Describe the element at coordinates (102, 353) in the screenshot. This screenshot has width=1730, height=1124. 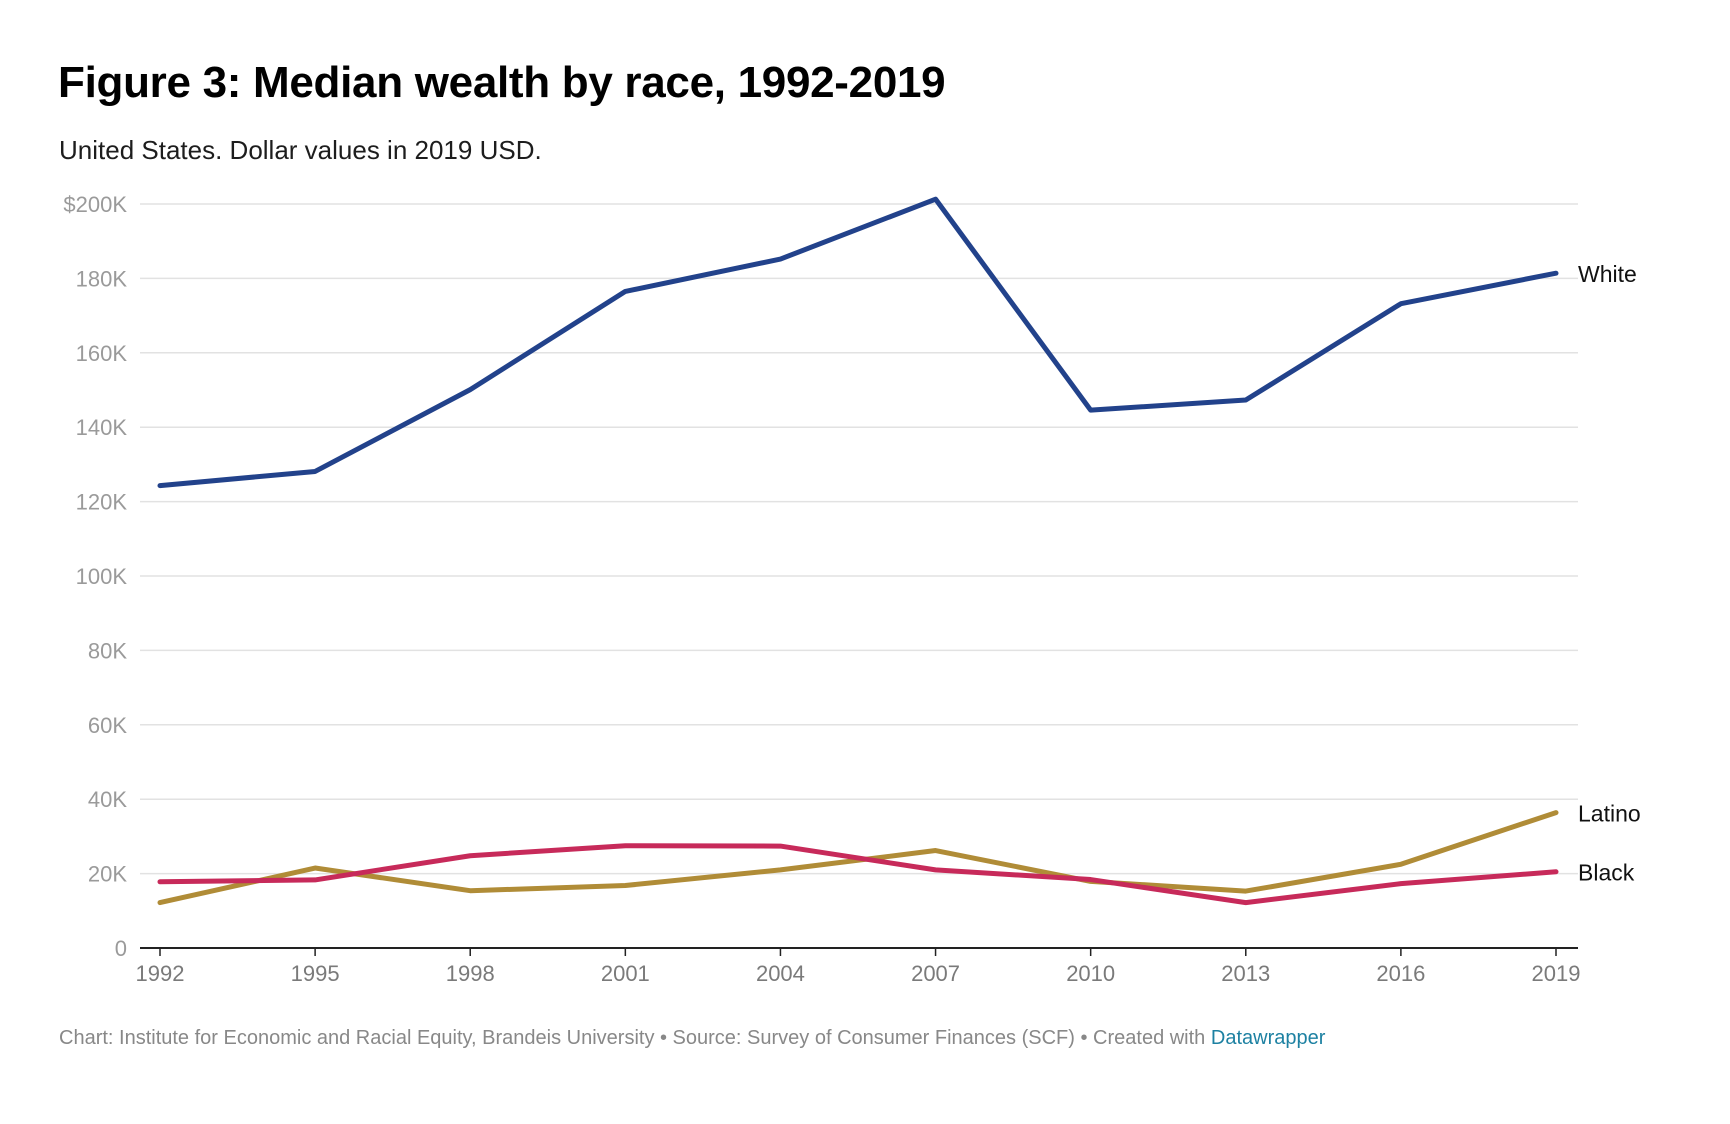
I see `y-tick-label: 160K` at that location.